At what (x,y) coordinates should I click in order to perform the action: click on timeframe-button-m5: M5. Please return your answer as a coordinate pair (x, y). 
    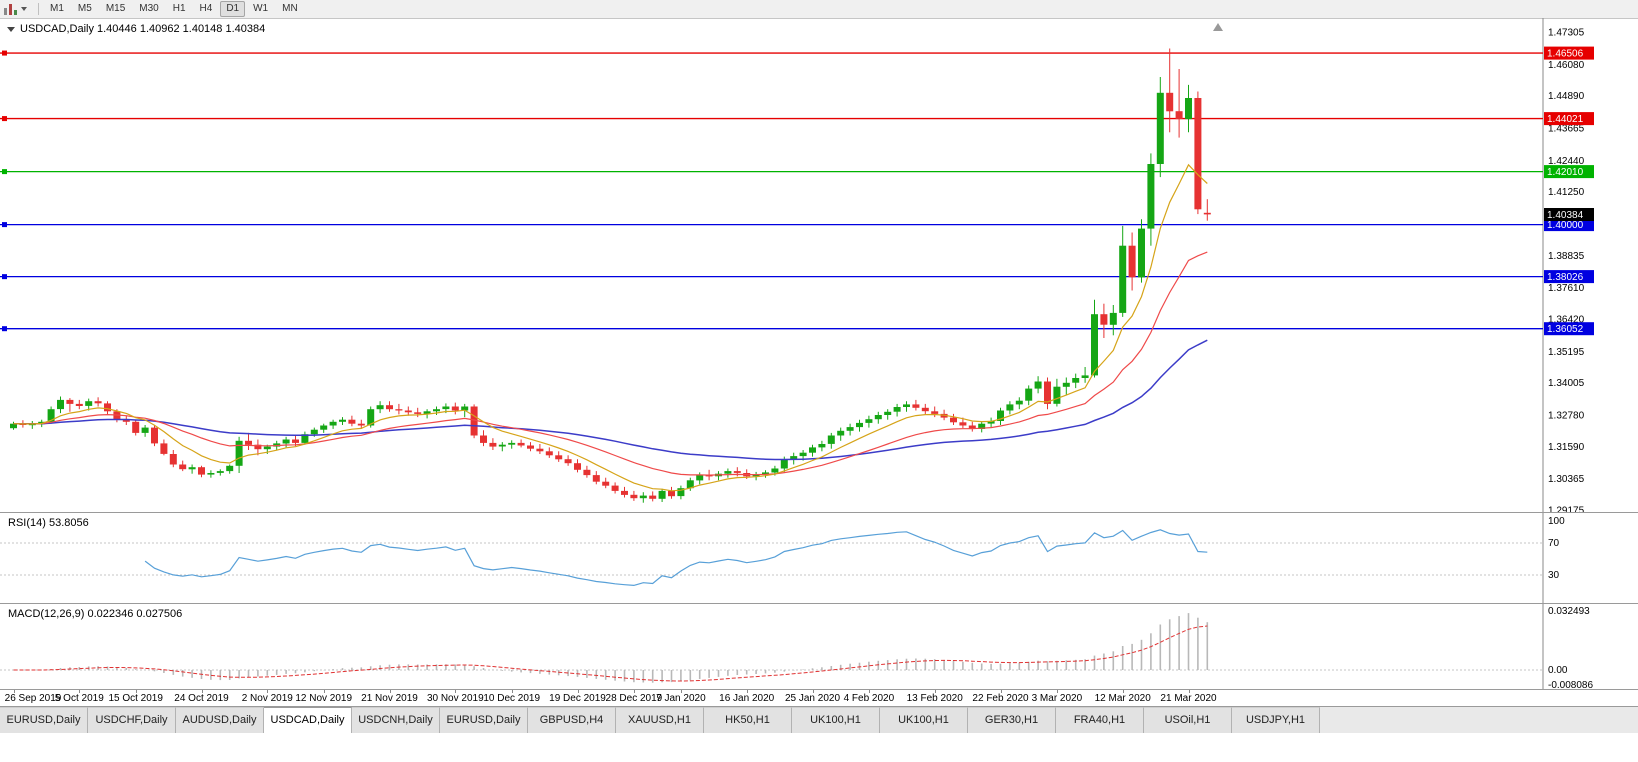
    Looking at the image, I should click on (84, 8).